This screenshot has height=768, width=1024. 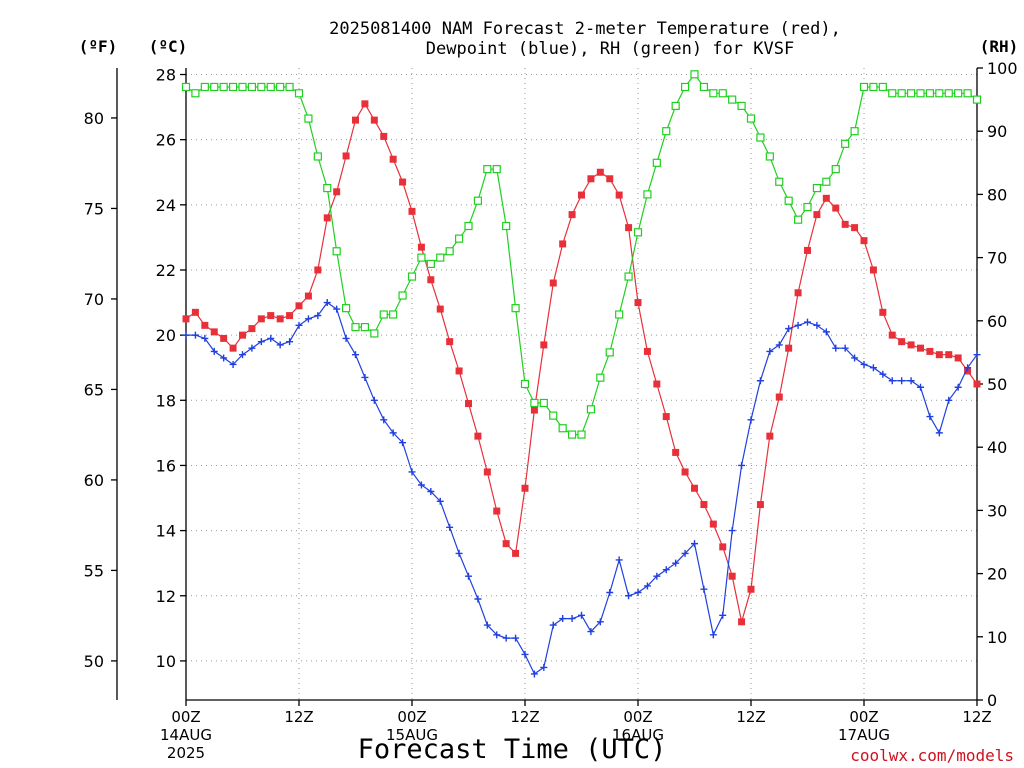 What do you see at coordinates (997, 131) in the screenshot?
I see `rh-tick-label: 90` at bounding box center [997, 131].